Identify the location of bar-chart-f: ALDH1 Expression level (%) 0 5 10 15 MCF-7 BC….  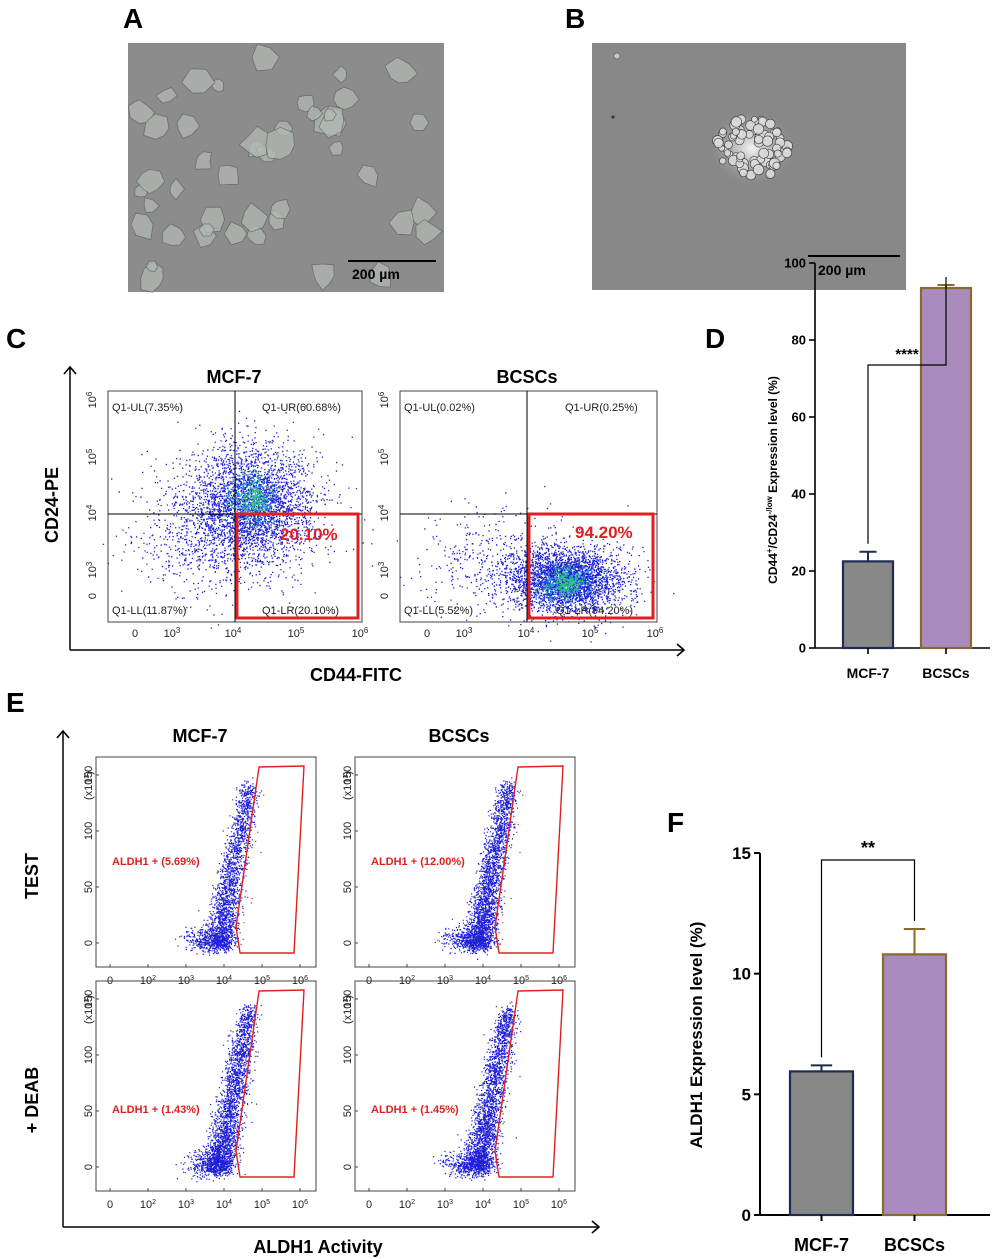
(838, 1046).